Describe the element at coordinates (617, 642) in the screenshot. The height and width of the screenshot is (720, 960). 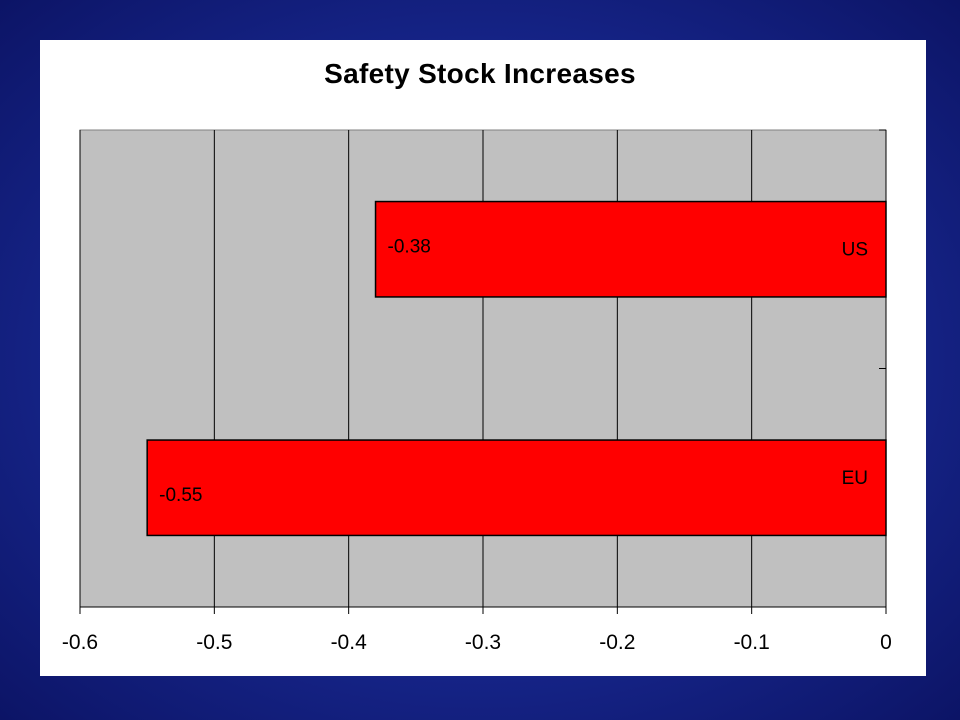
I see `x-tick-label-4: -0.2` at that location.